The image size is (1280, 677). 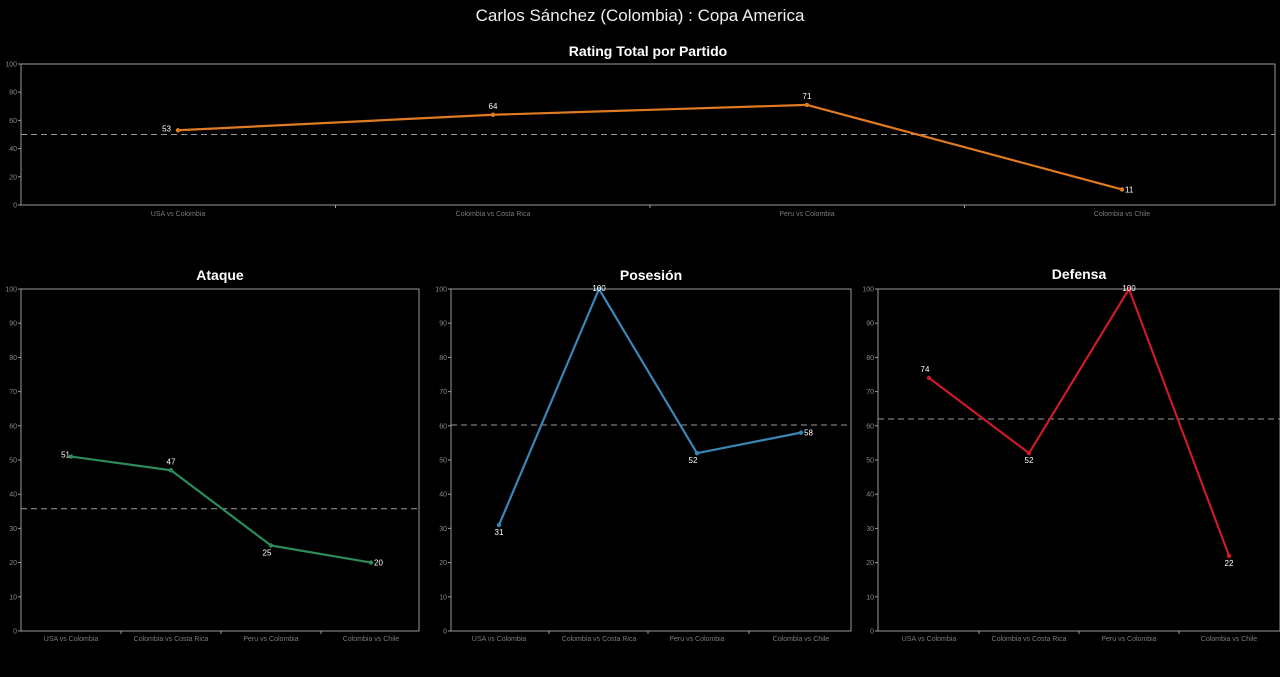 What do you see at coordinates (171, 461) in the screenshot?
I see `data-label: 47` at bounding box center [171, 461].